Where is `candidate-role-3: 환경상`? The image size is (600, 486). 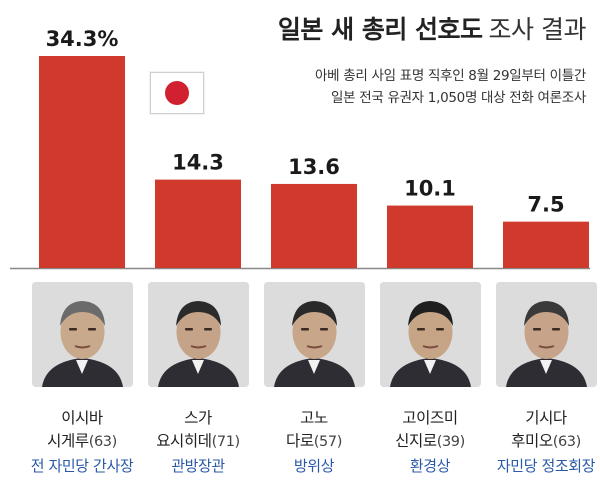 candidate-role-3: 환경상 is located at coordinates (430, 466).